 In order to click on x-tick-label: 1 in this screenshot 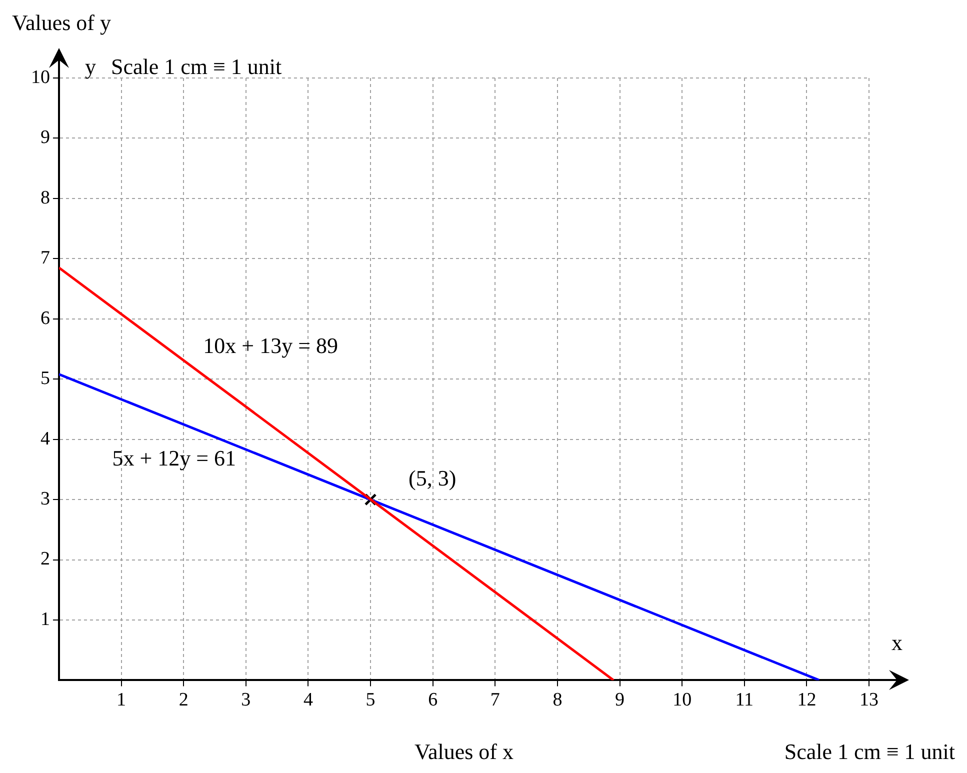, I will do `click(121, 700)`.